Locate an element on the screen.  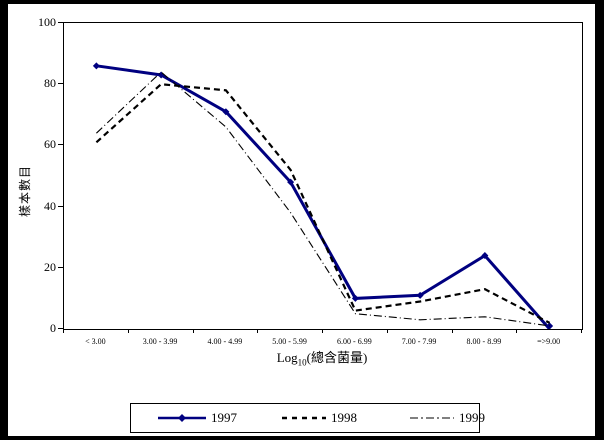
x-tick-label-6: 8.00 - 8.99 is located at coordinates (484, 341).